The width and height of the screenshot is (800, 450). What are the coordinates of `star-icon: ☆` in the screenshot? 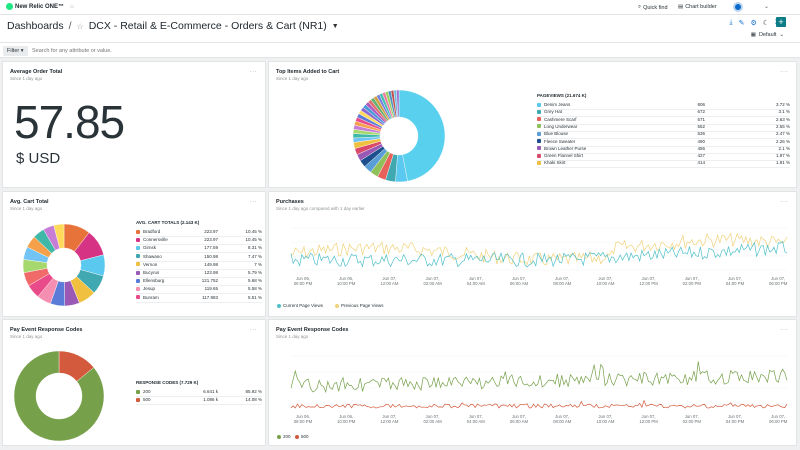 It's located at (80, 26).